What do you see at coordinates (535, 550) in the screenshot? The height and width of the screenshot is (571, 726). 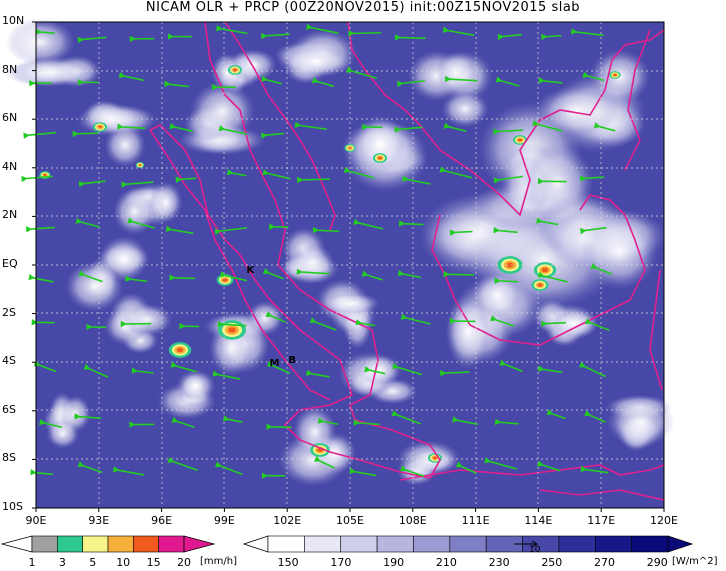 I see `reference-vector-label: 10` at bounding box center [535, 550].